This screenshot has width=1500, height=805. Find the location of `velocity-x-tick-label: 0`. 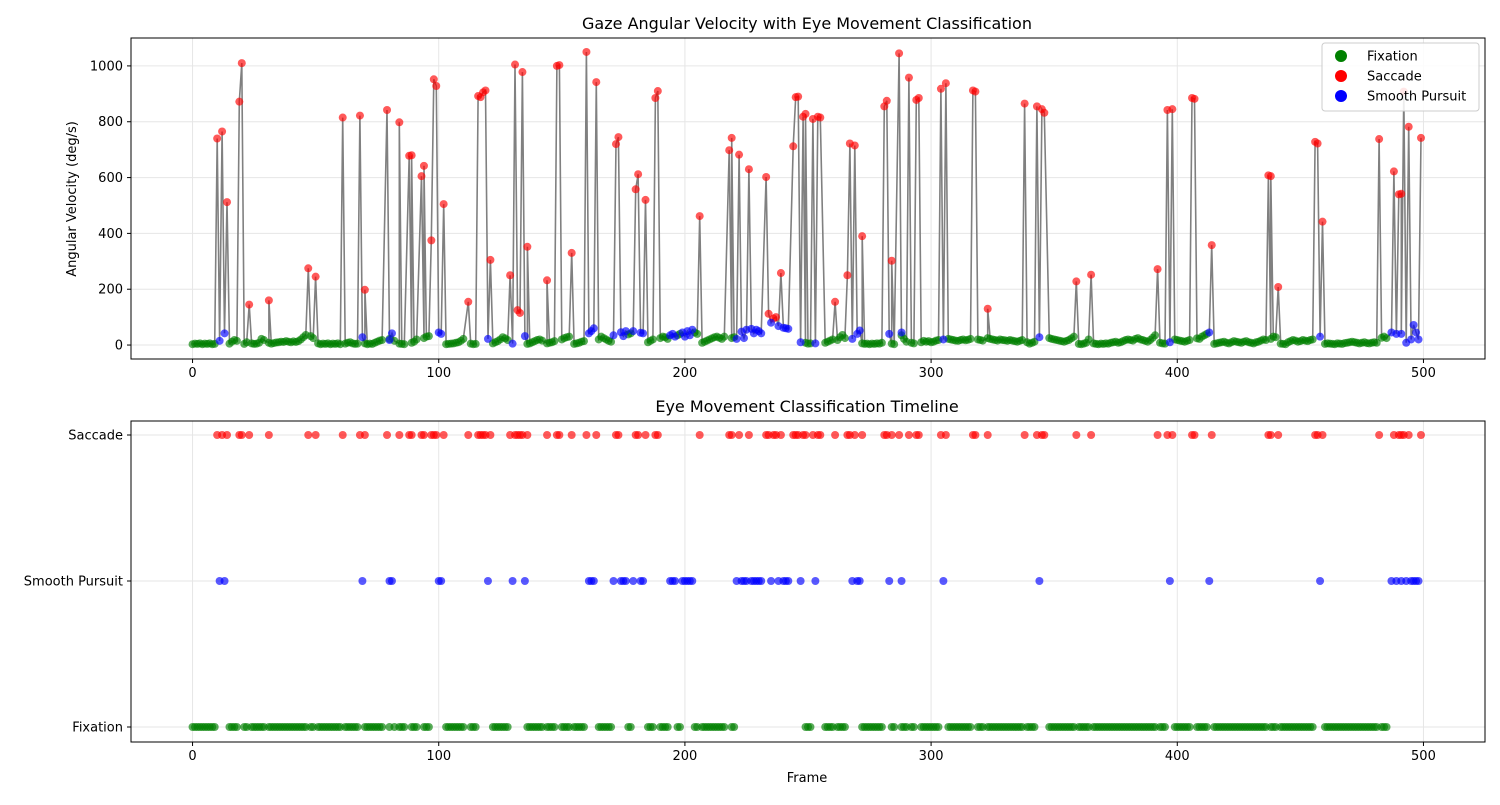

velocity-x-tick-label: 0 is located at coordinates (192, 373).